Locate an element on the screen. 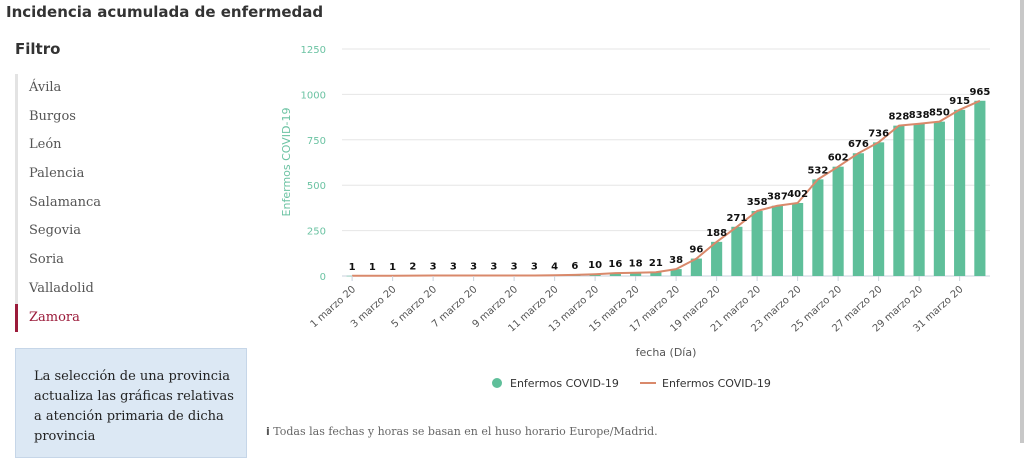 The height and width of the screenshot is (458, 1024). data-label: 21 is located at coordinates (656, 263).